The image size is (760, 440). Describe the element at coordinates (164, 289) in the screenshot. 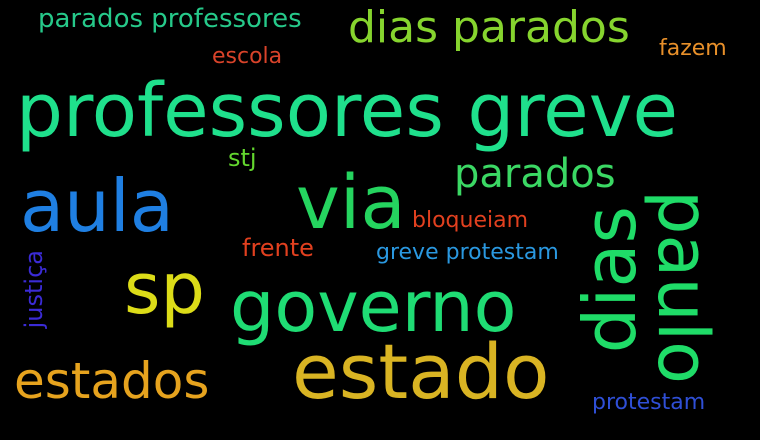

I see `word-sp: sp` at that location.